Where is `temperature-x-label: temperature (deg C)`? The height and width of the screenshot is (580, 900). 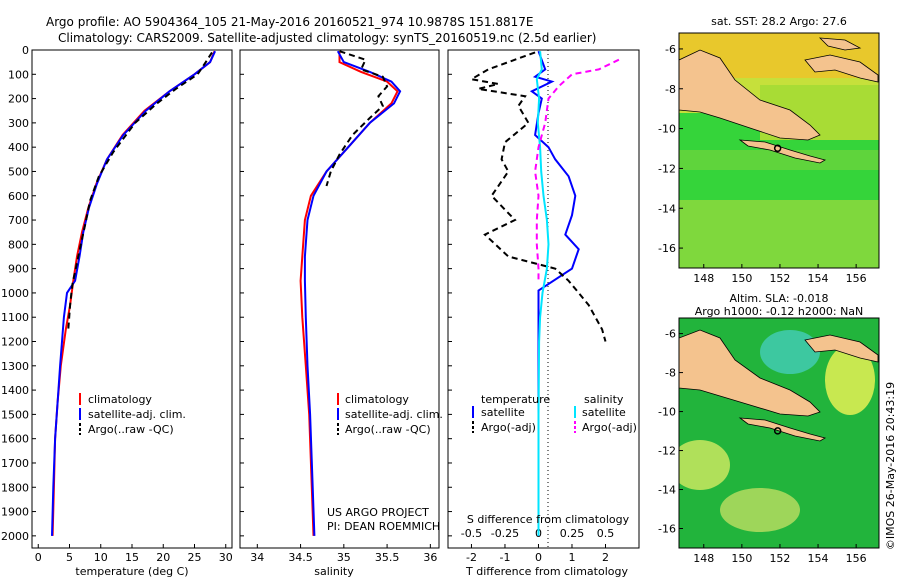 temperature-x-label: temperature (deg C) is located at coordinates (131, 571).